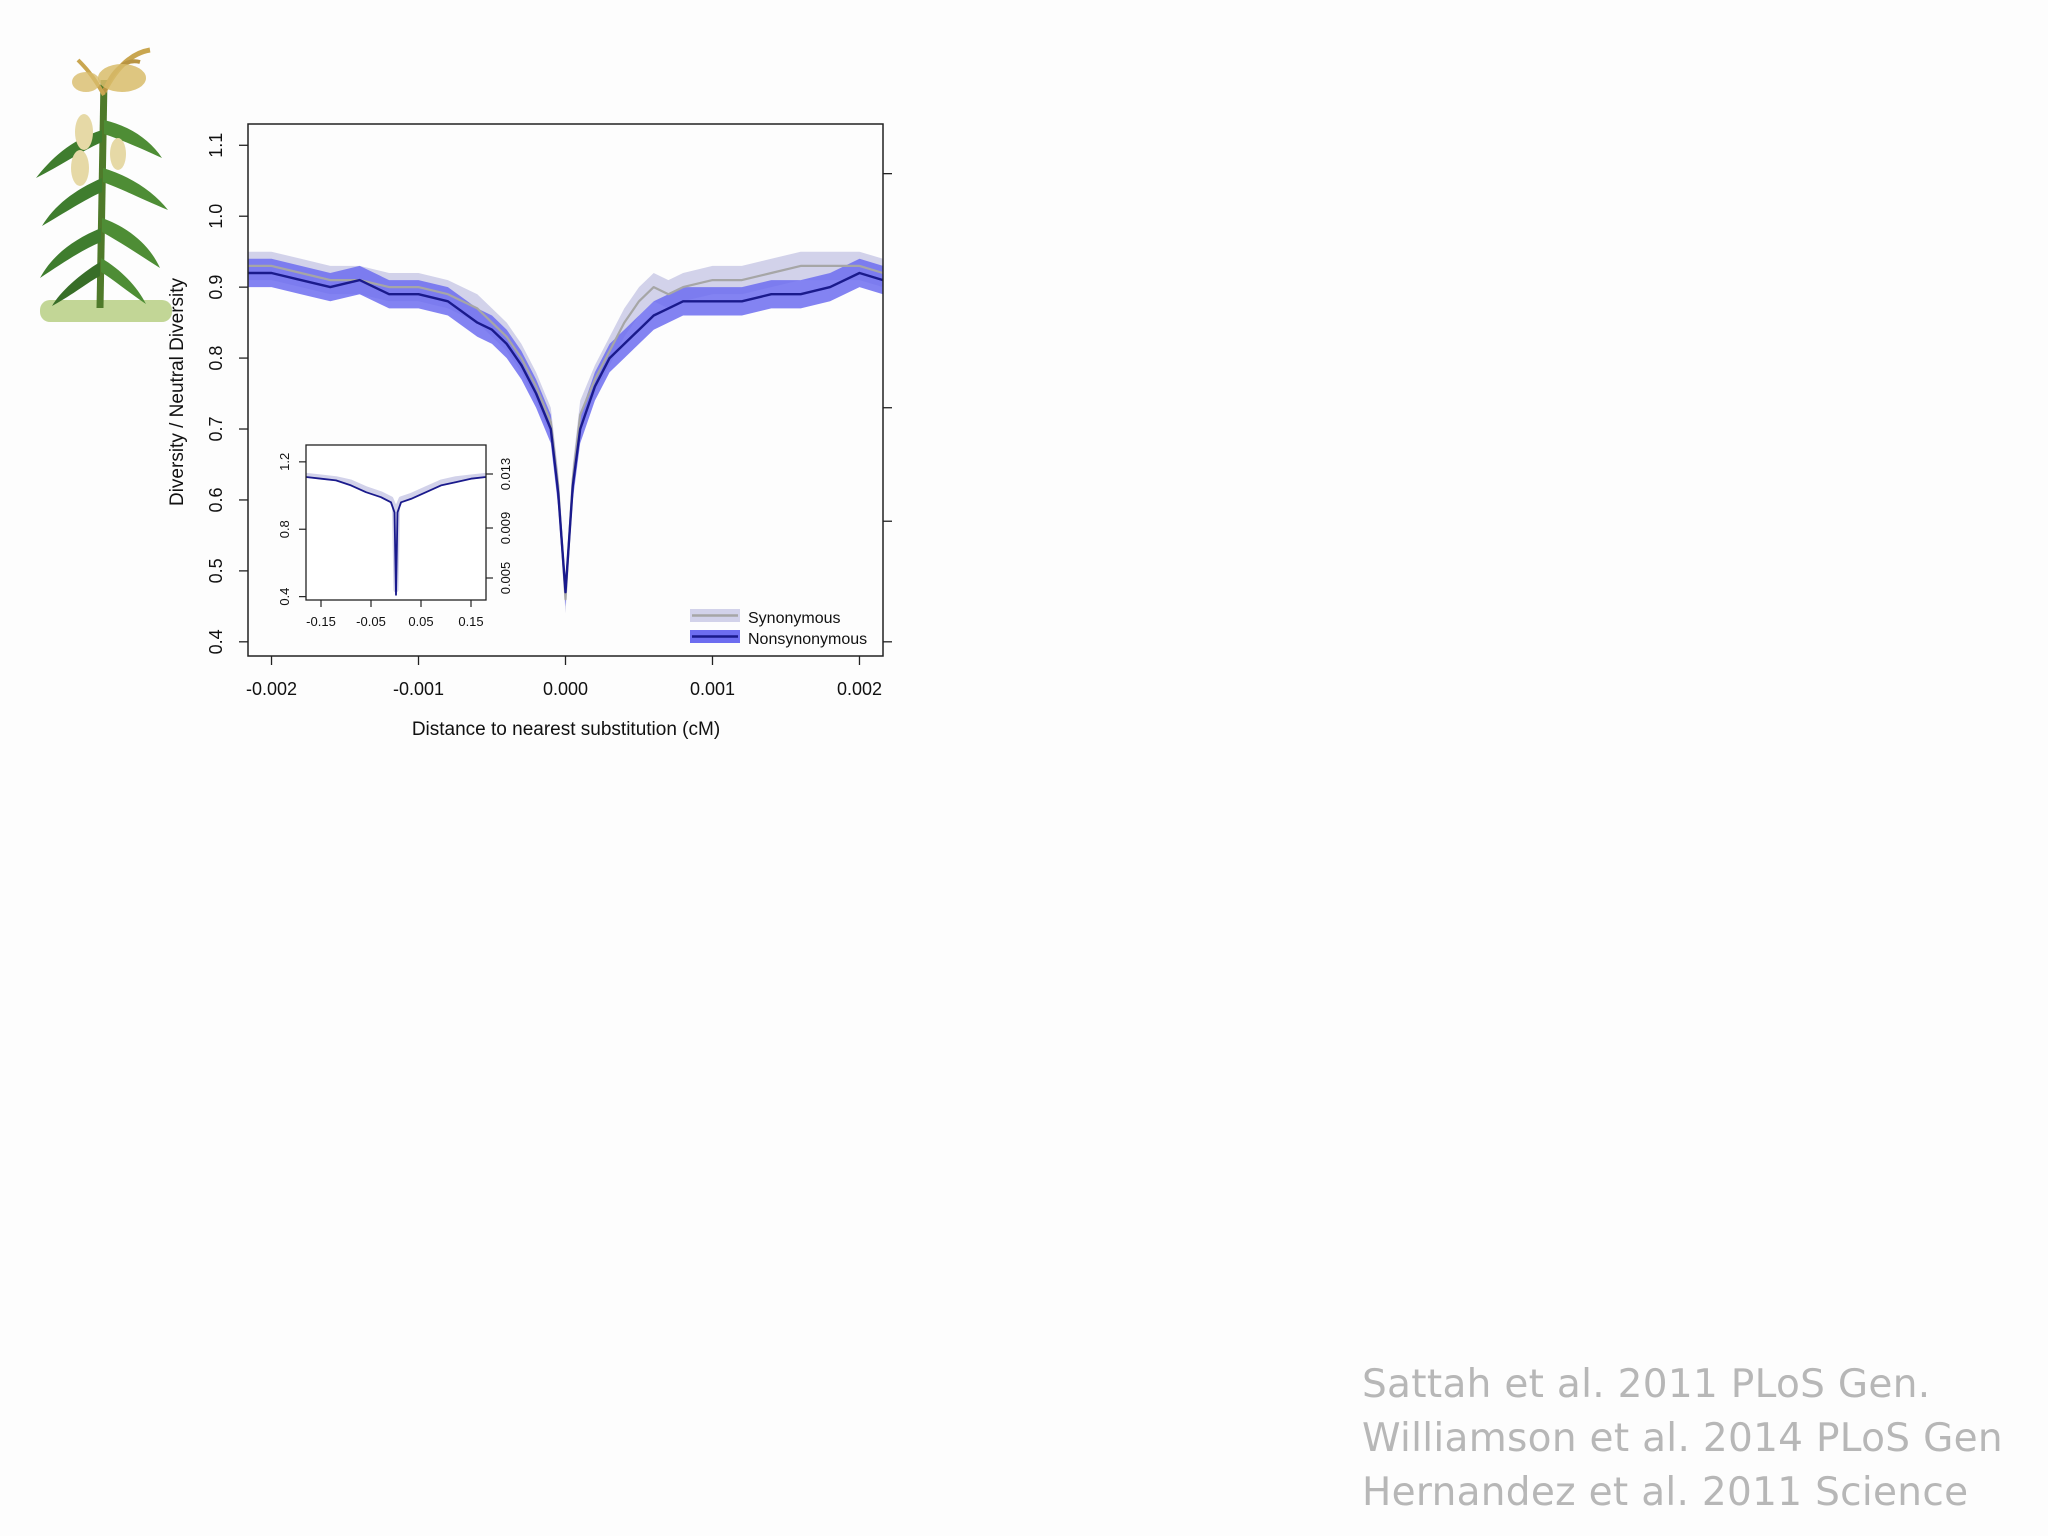 This screenshot has height=1536, width=2048. What do you see at coordinates (284, 462) in the screenshot?
I see `inset-y-tick-label: 1.2` at bounding box center [284, 462].